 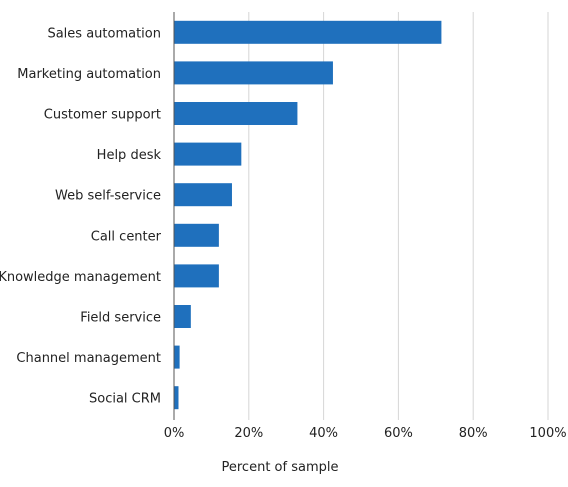 I want to click on x-tick-label: 0%, so click(x=174, y=433).